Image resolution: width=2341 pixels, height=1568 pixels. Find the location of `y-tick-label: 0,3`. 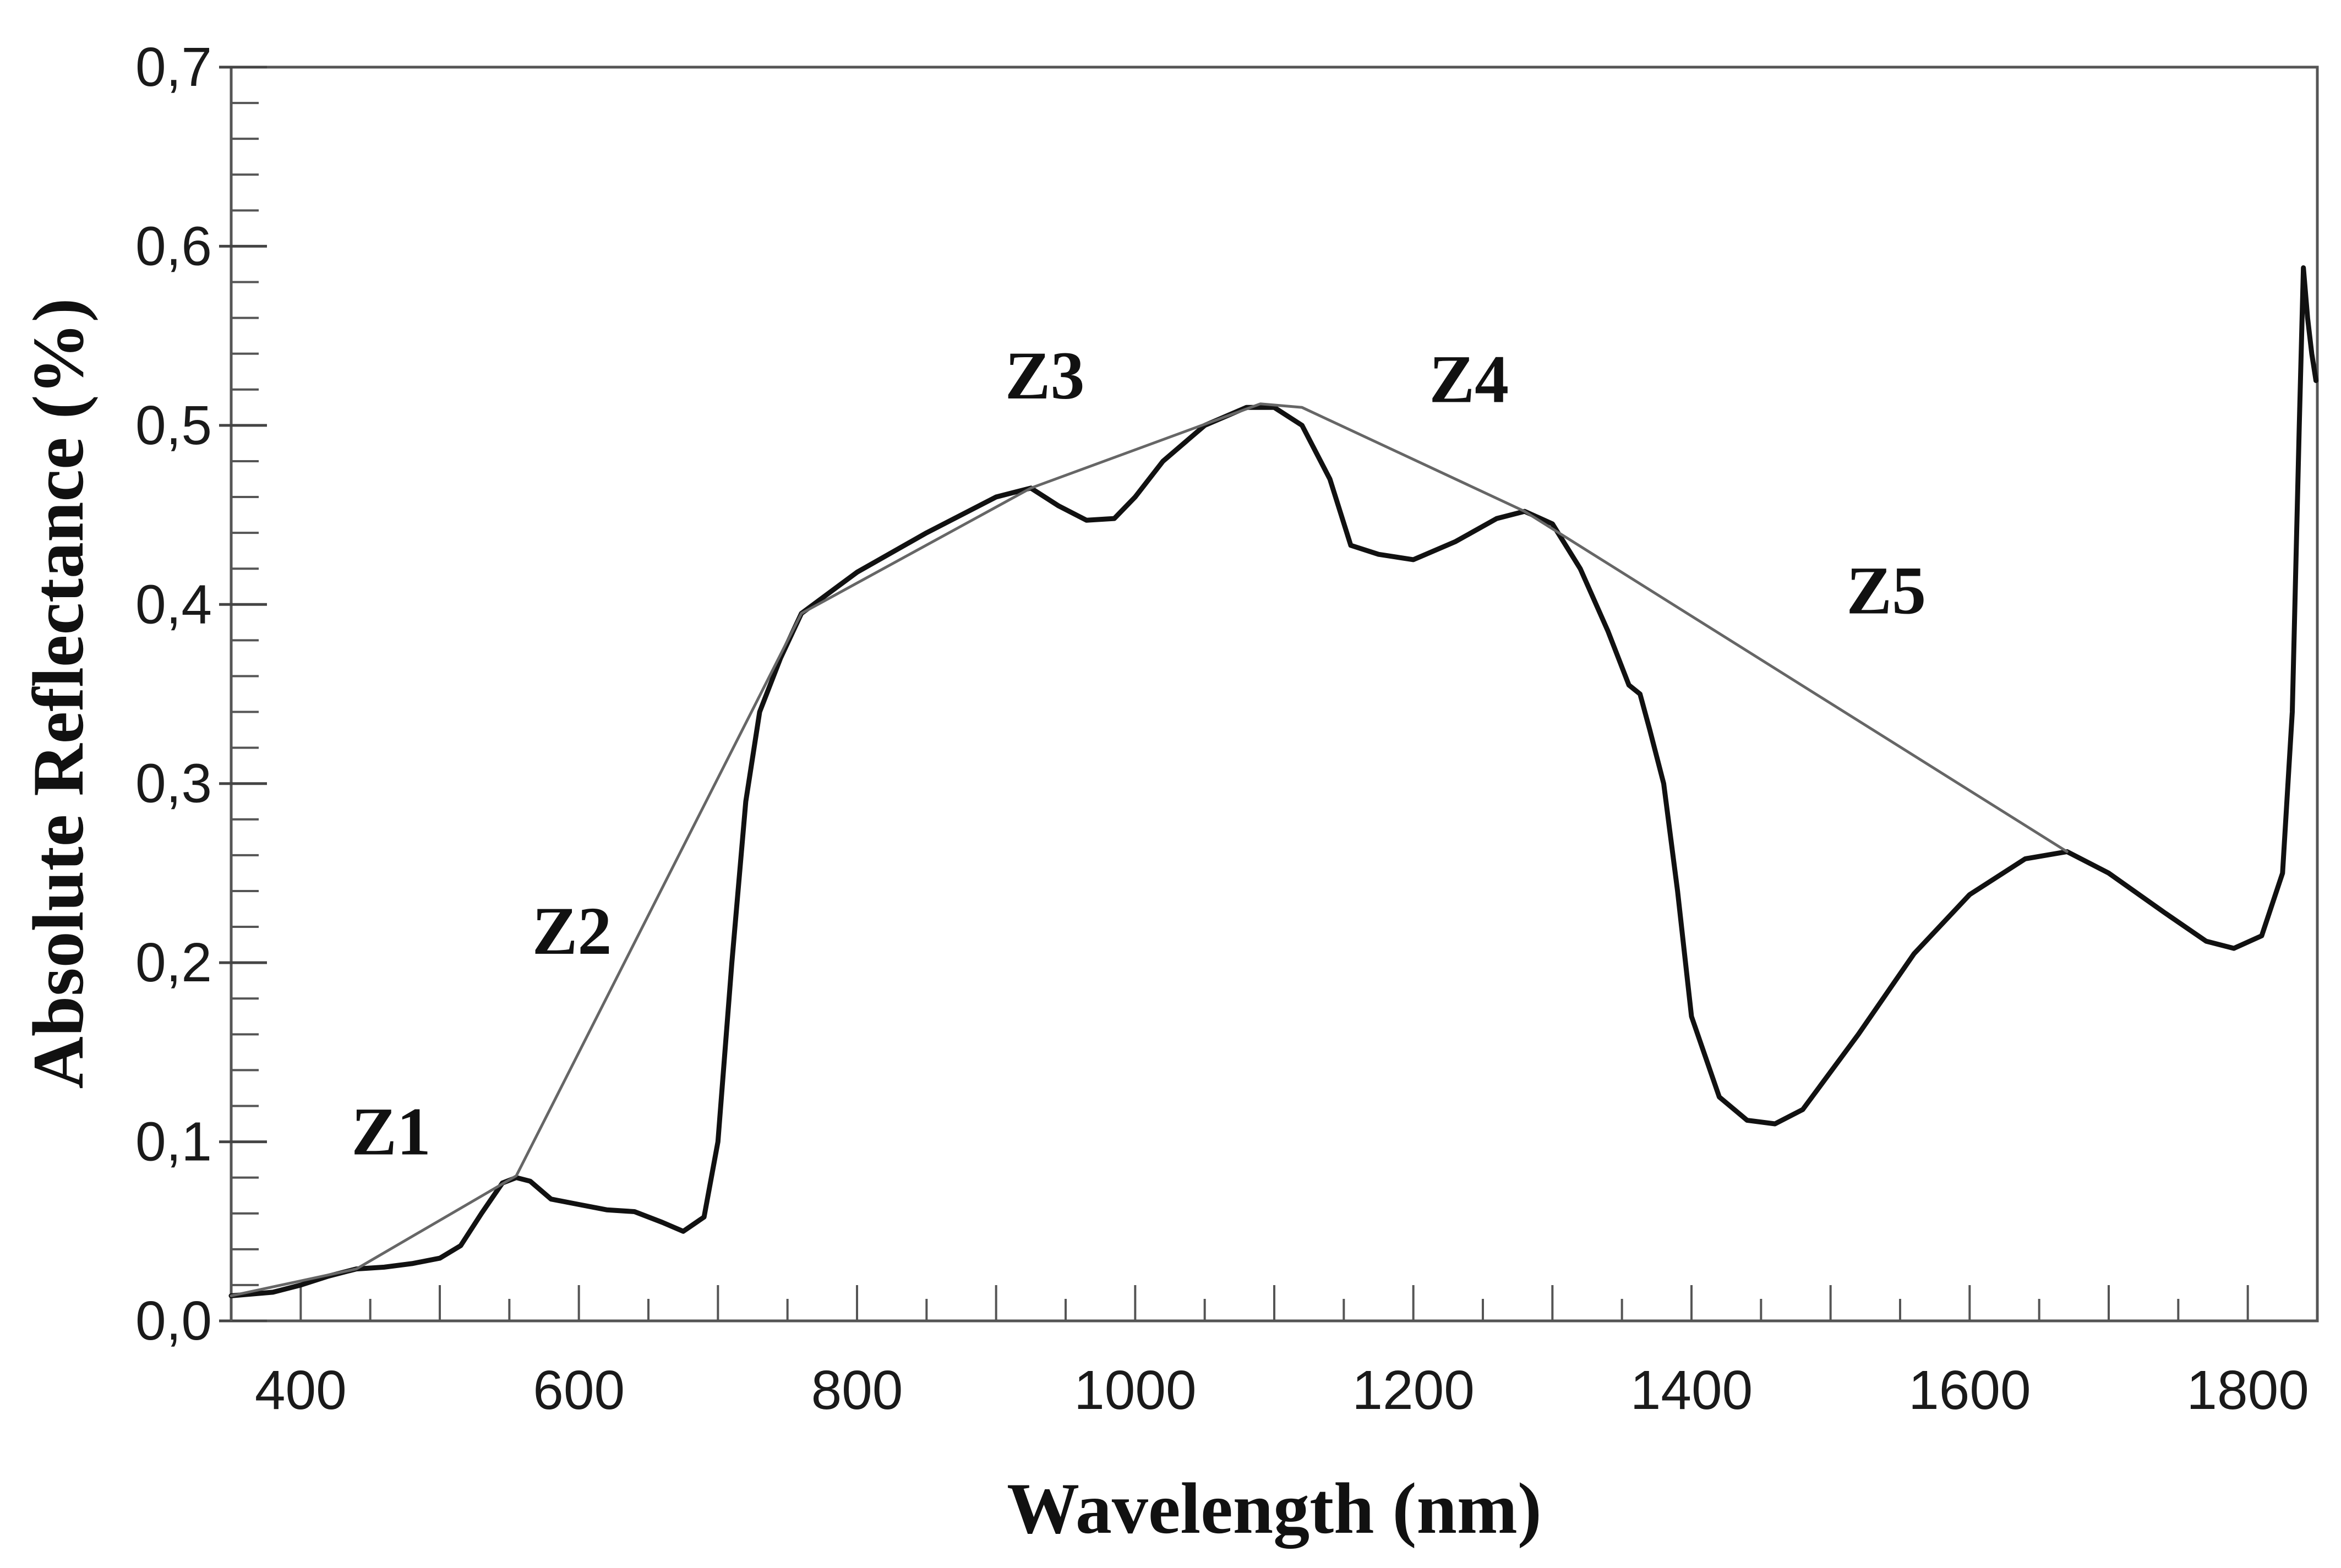

y-tick-label: 0,3 is located at coordinates (173, 784).